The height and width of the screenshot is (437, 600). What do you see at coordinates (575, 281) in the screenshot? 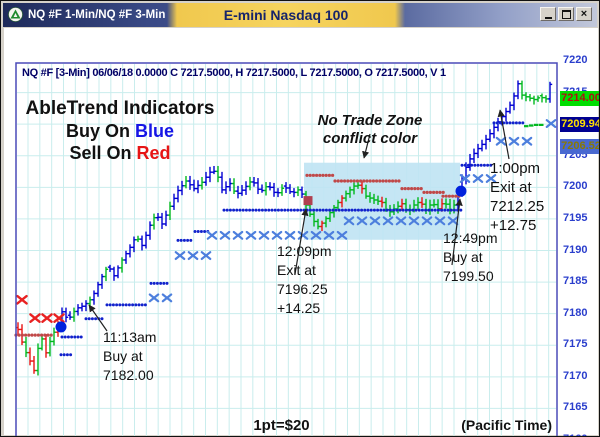
I see `y-axis-label: 7185` at bounding box center [575, 281].